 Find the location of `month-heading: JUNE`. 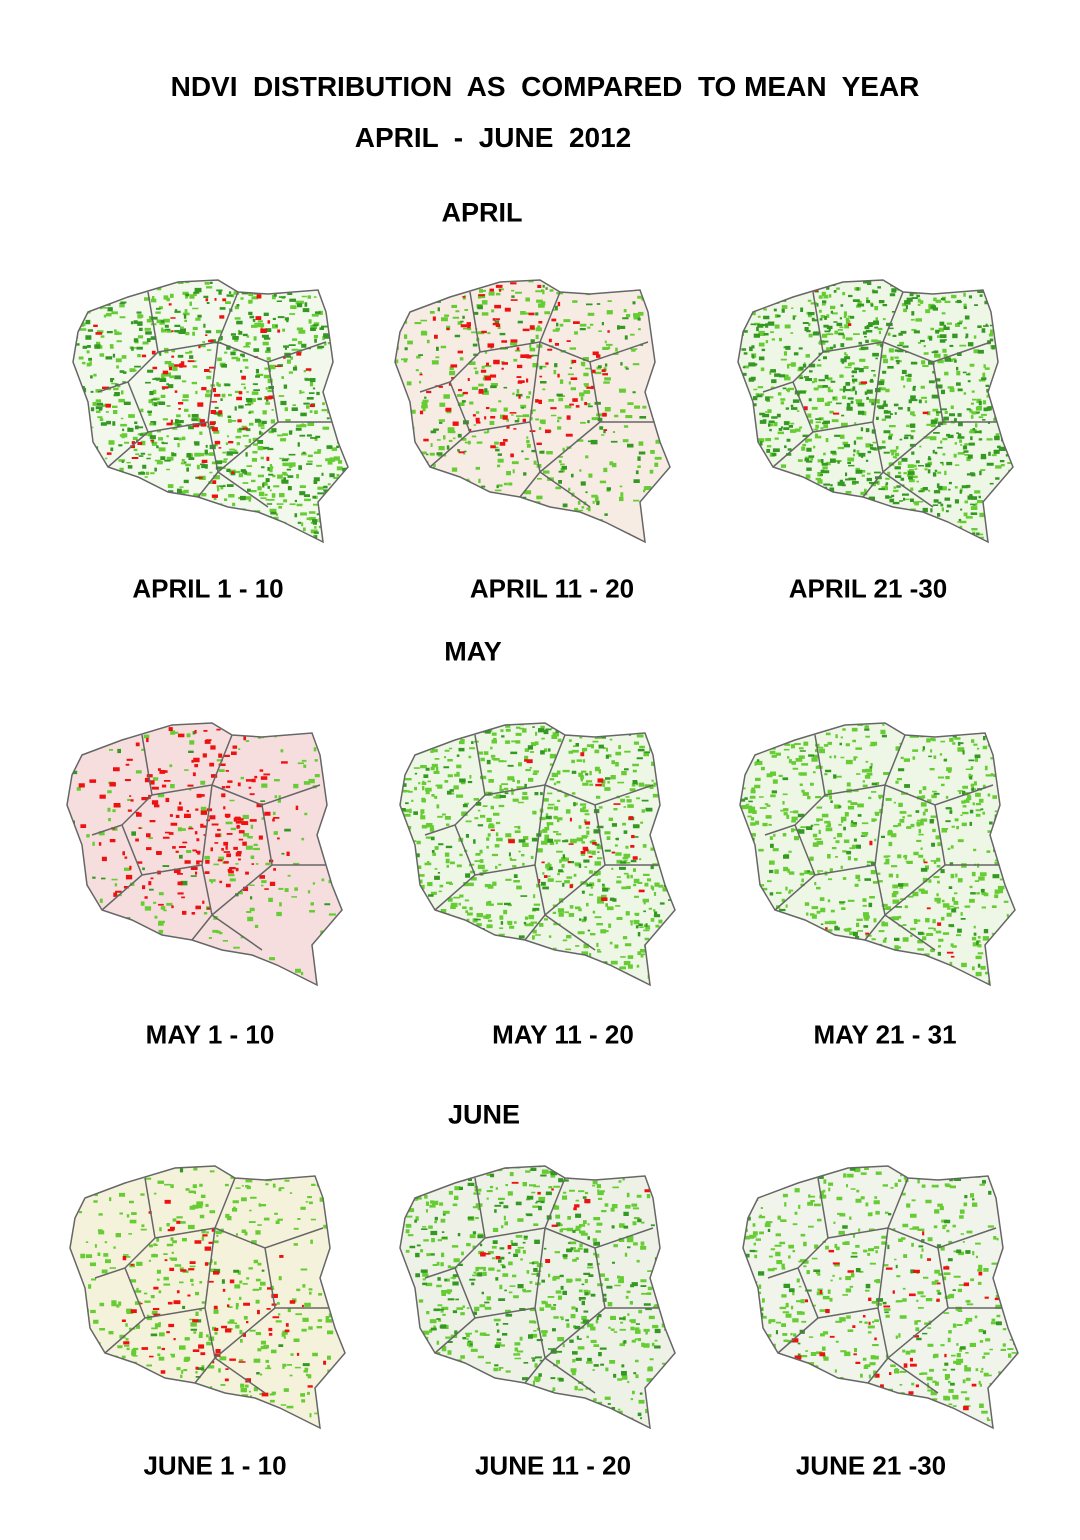

month-heading: JUNE is located at coordinates (484, 1114).